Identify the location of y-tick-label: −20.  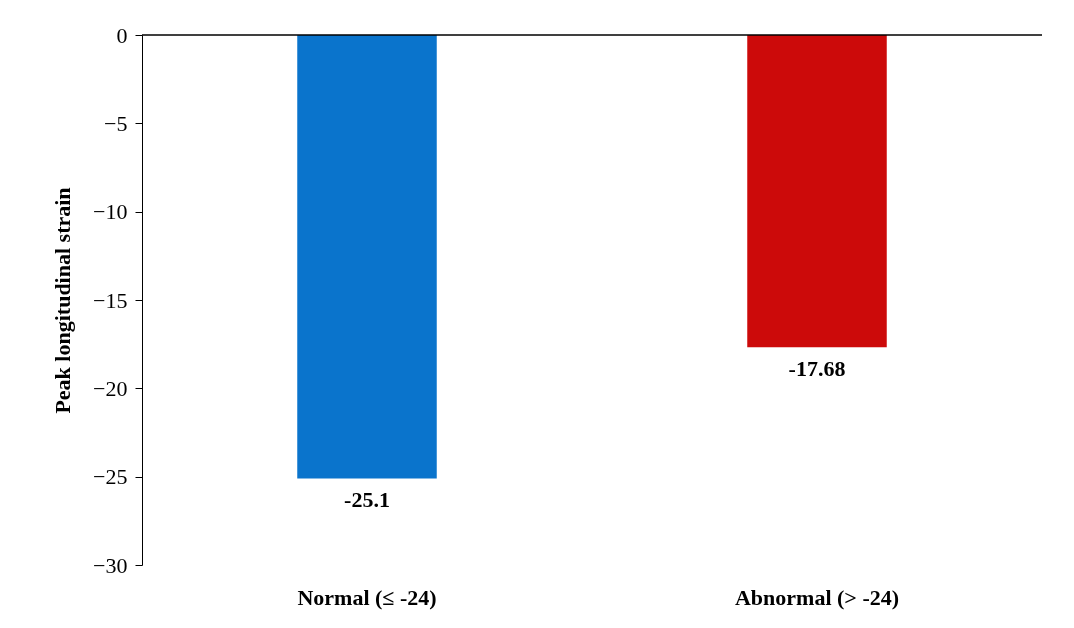
(110, 388).